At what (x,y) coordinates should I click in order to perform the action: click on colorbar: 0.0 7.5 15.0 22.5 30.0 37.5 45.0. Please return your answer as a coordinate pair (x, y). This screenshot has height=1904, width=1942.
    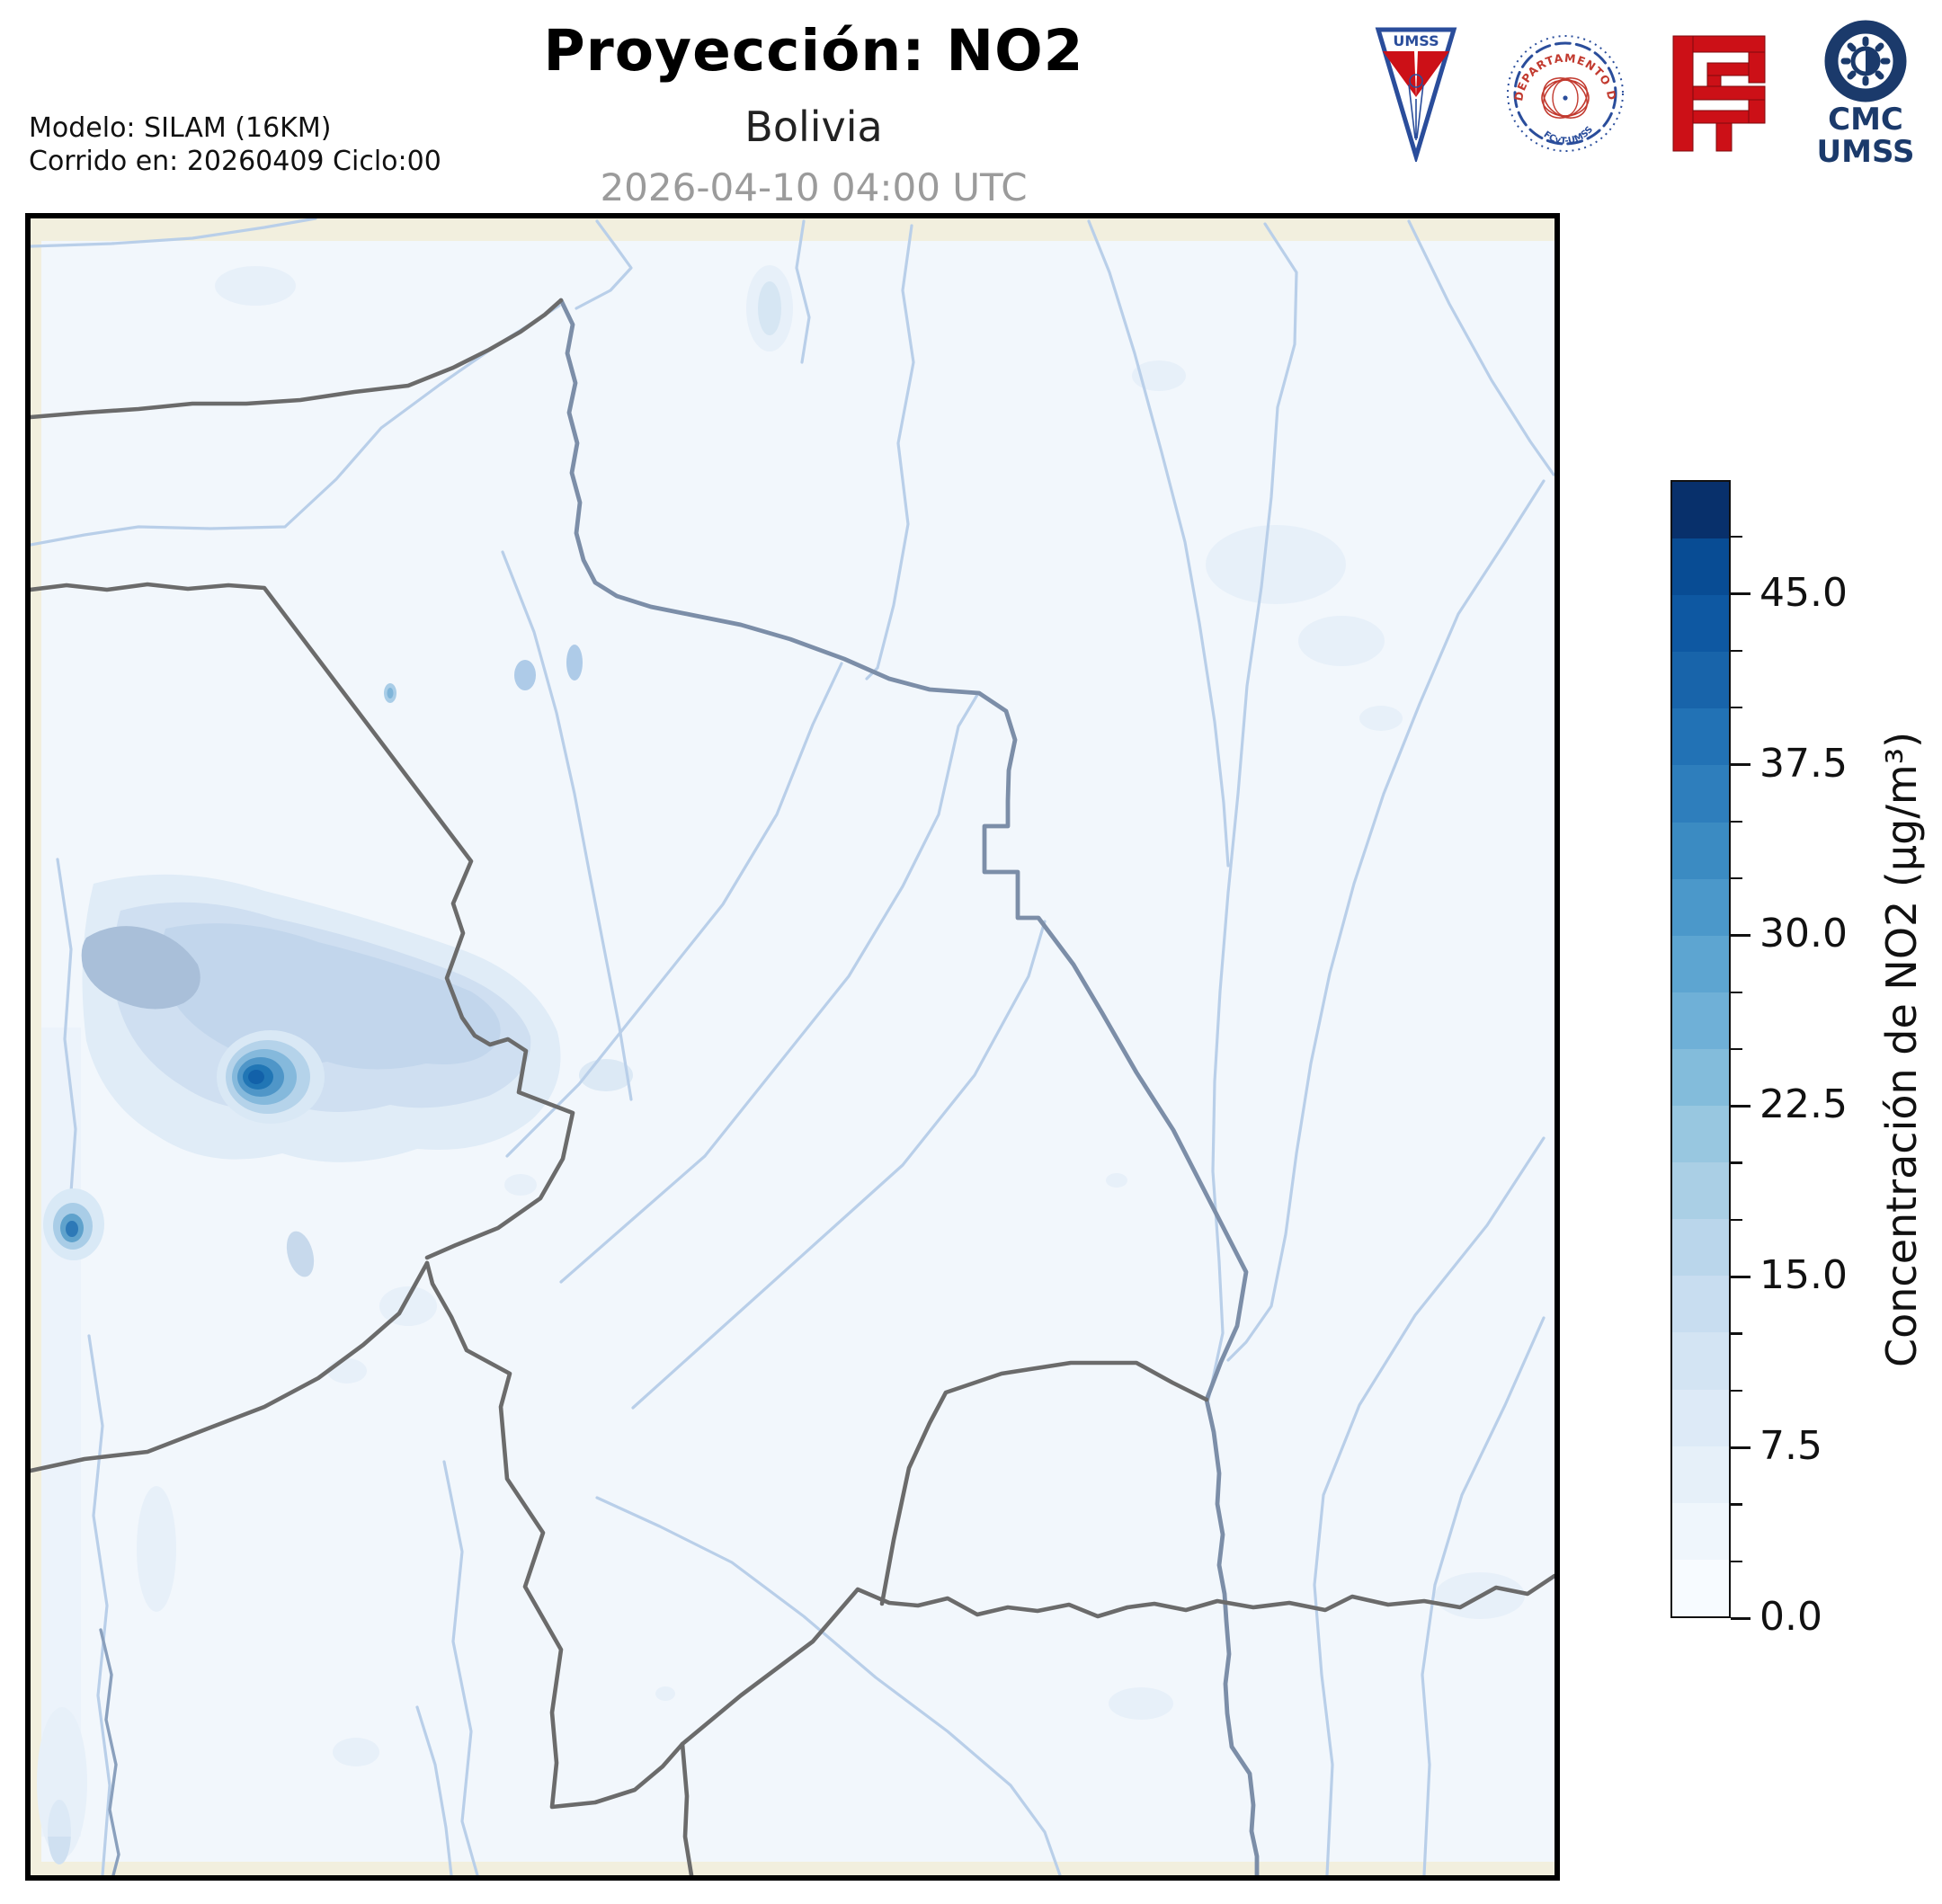
    Looking at the image, I should click on (1805, 1058).